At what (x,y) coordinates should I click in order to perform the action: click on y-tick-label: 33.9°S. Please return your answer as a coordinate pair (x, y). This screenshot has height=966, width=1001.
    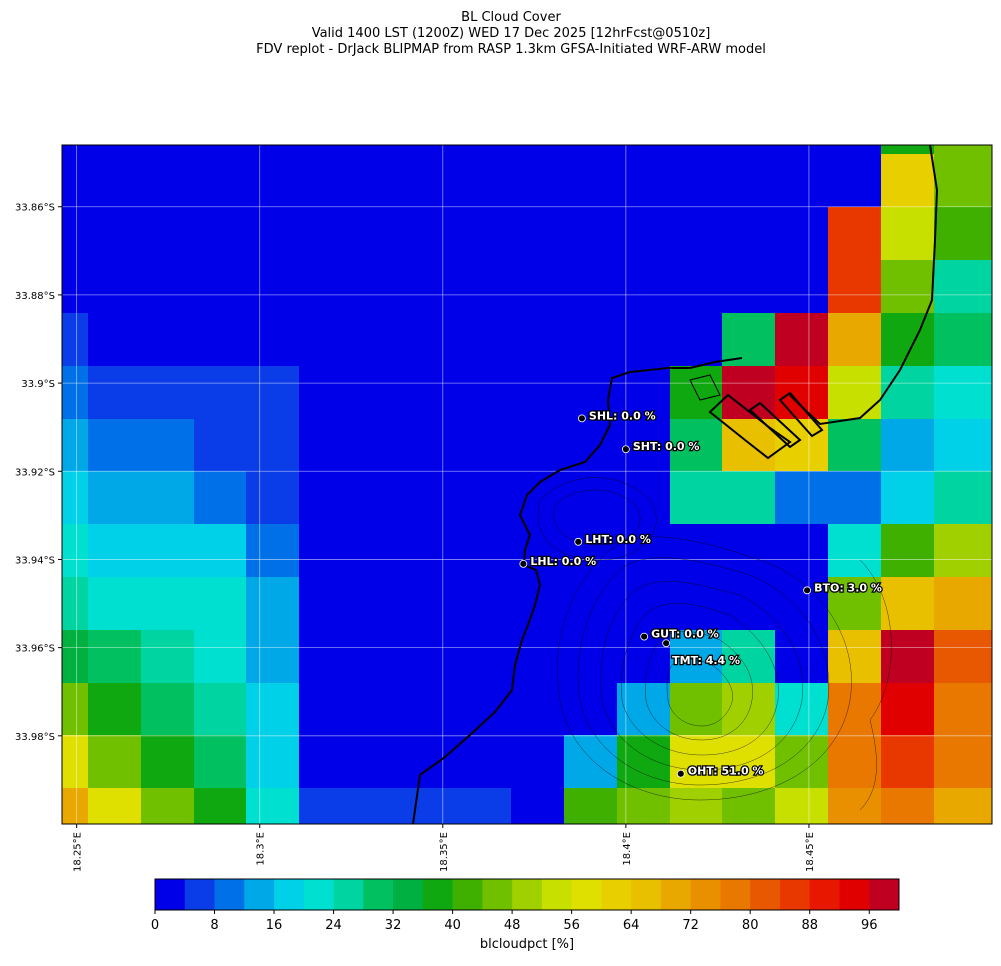
    Looking at the image, I should click on (38, 384).